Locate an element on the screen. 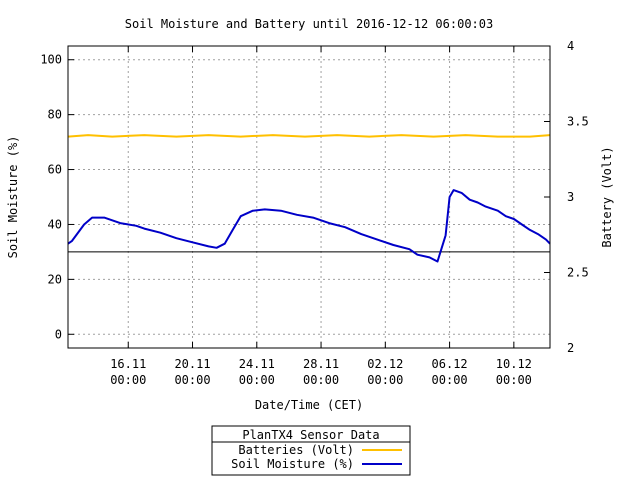 This screenshot has width=640, height=480. y2-tick-label: 4 is located at coordinates (570, 46).